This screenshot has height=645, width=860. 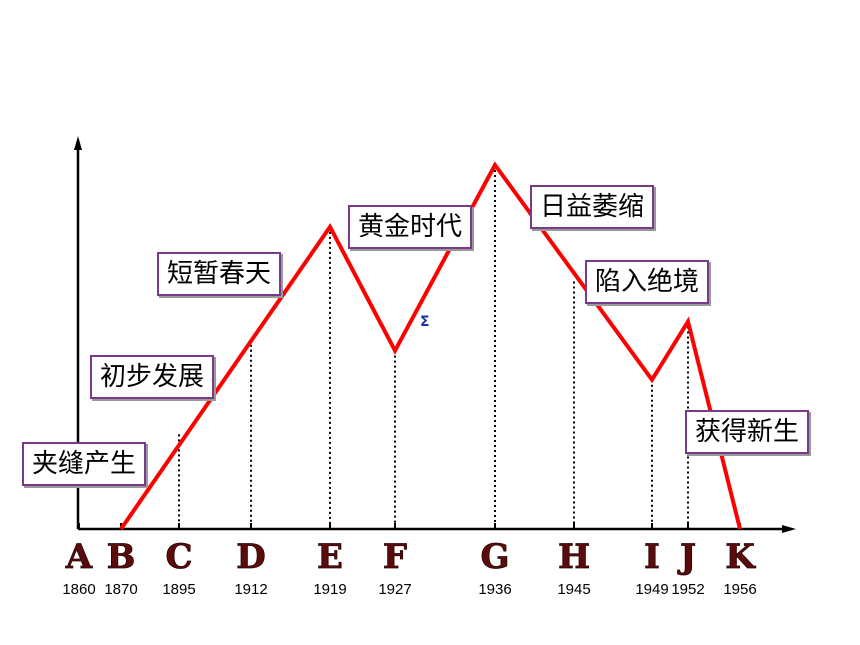 I want to click on letter-D: D, so click(x=250, y=557).